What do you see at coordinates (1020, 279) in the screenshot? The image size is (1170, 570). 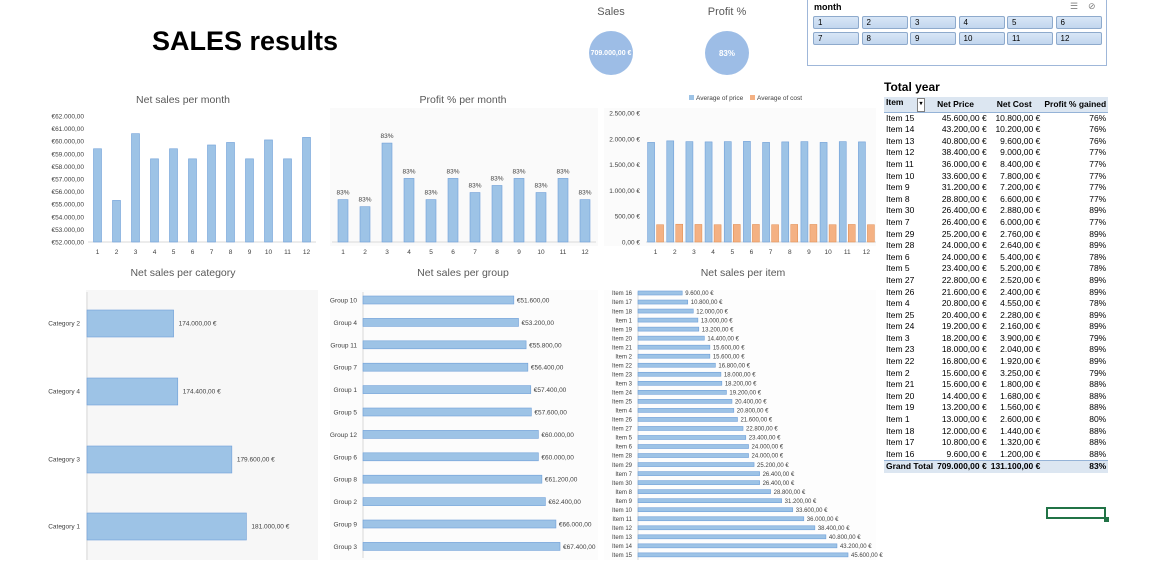 I see `row-net-cost: 2.520,00 €` at bounding box center [1020, 279].